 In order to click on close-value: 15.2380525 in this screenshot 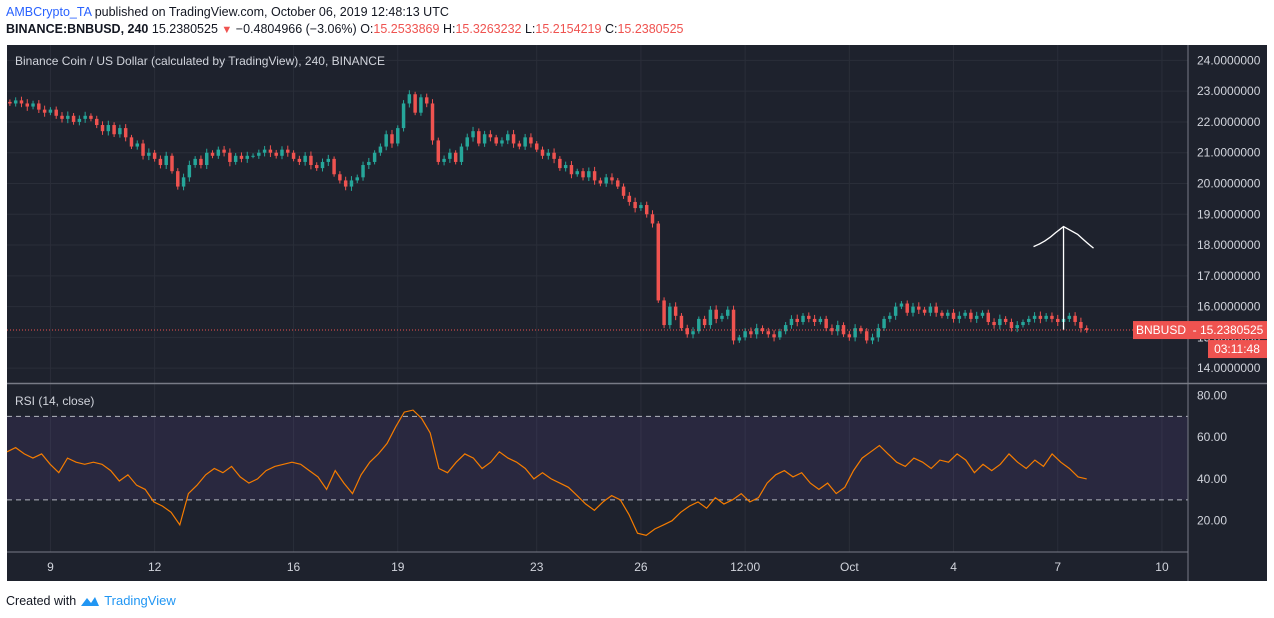, I will do `click(650, 29)`.